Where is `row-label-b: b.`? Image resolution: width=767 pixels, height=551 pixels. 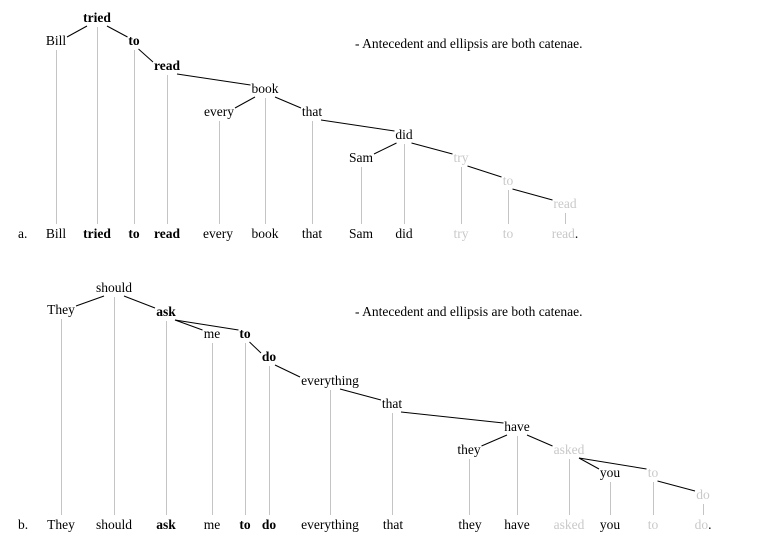
row-label-b: b. is located at coordinates (23, 524).